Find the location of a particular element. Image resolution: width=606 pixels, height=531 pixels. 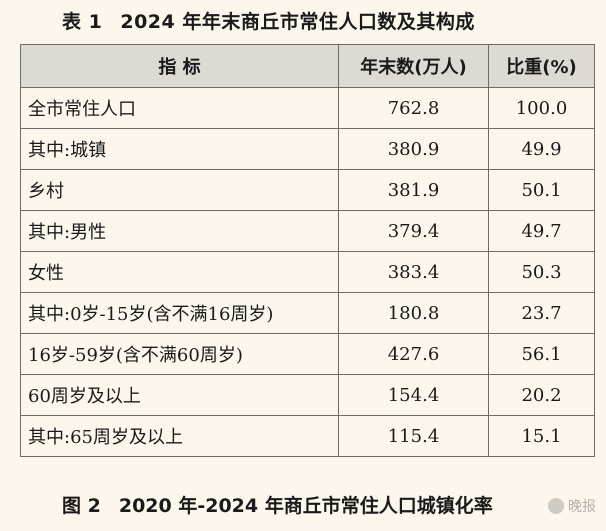

figure-caption: 图 2 2020 年-2024 年商丘市常住人口城镇化率 is located at coordinates (303, 504).